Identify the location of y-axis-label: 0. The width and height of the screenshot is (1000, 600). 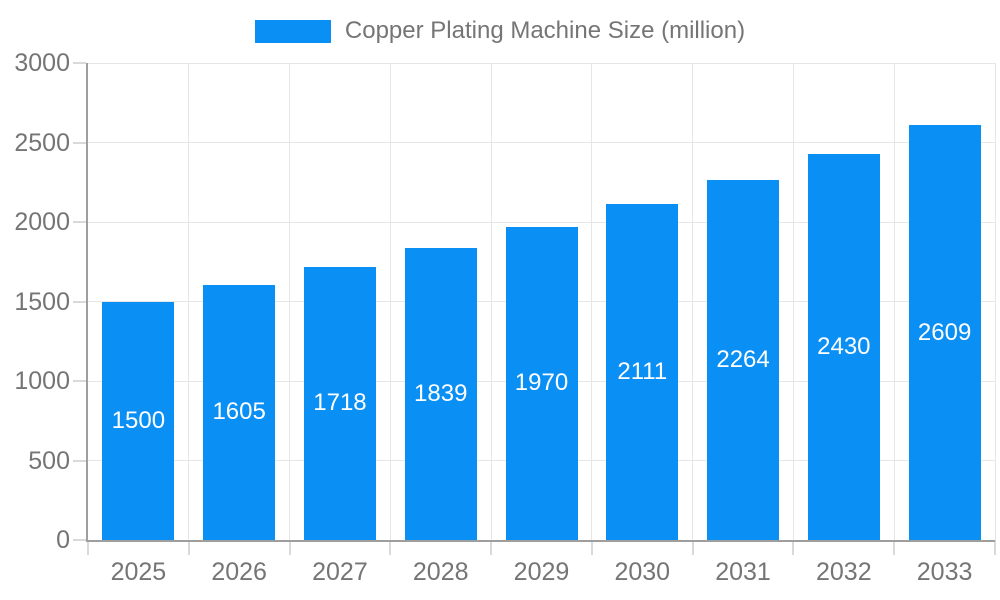
(63, 540).